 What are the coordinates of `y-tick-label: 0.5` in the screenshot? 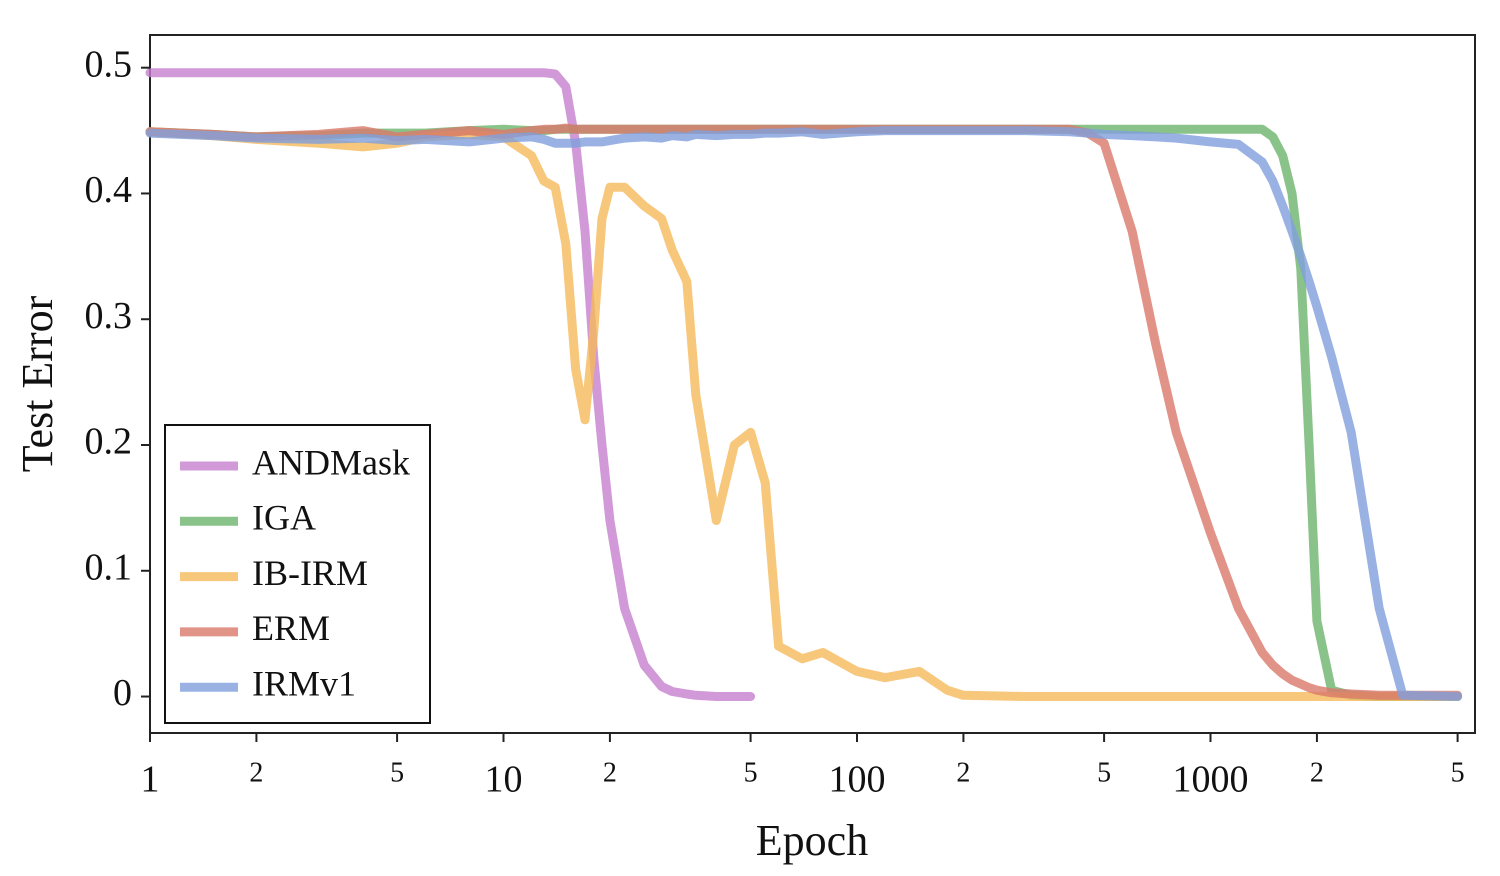 It's located at (109, 64).